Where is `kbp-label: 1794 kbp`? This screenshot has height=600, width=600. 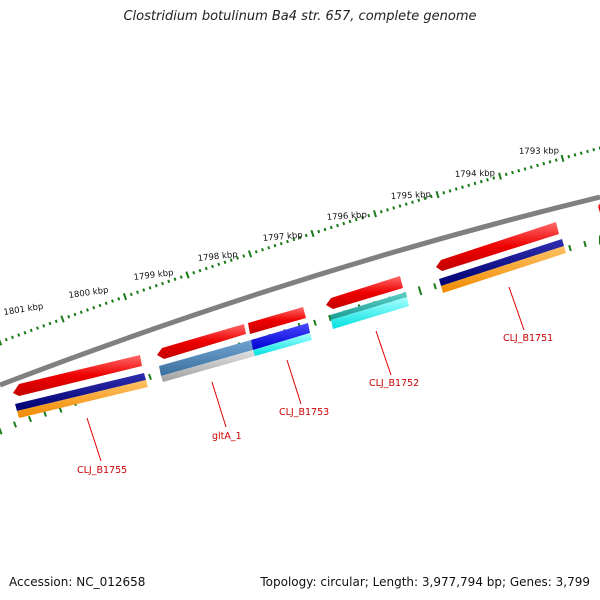
kbp-label: 1794 kbp is located at coordinates (475, 174).